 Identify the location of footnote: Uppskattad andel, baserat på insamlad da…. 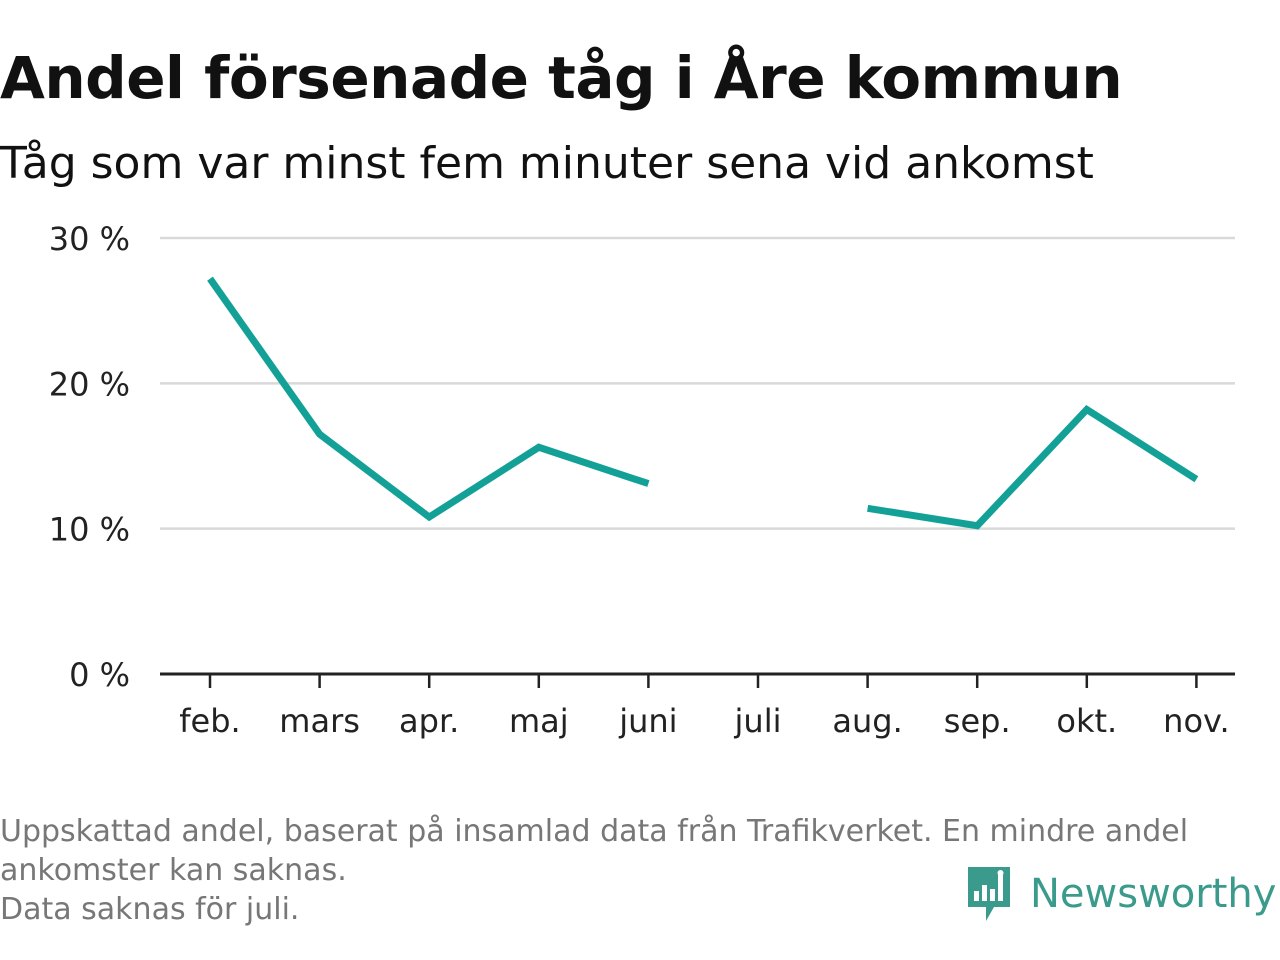
(594, 870).